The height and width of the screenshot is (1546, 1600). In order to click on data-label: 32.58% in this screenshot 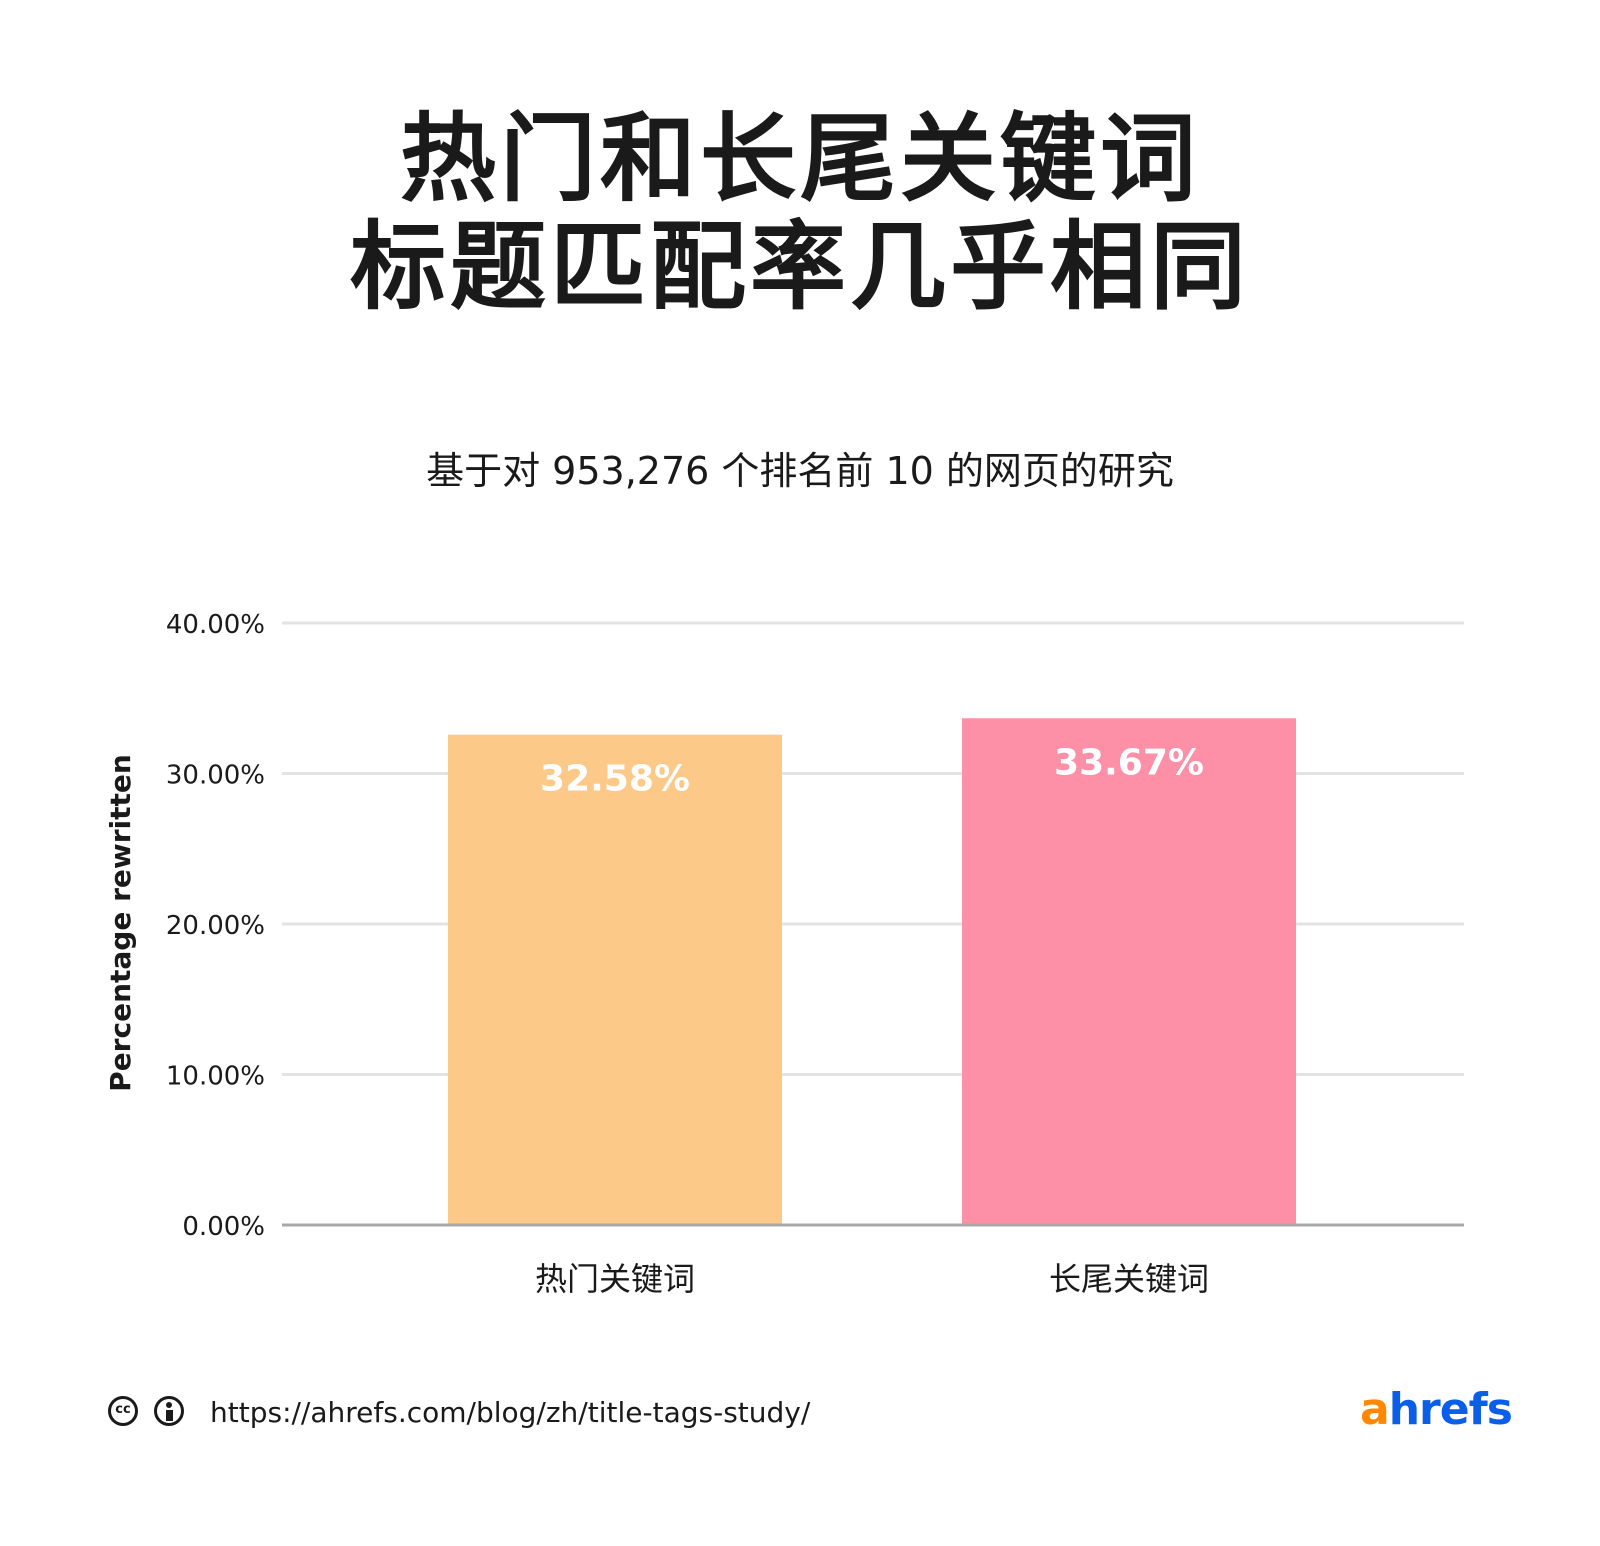, I will do `click(615, 779)`.